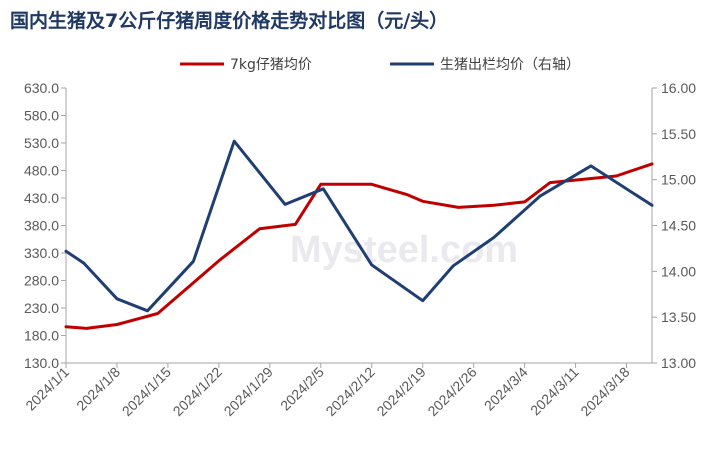 This screenshot has width=717, height=458. Describe the element at coordinates (41, 116) in the screenshot. I see `left-tick-label: 580.0` at that location.